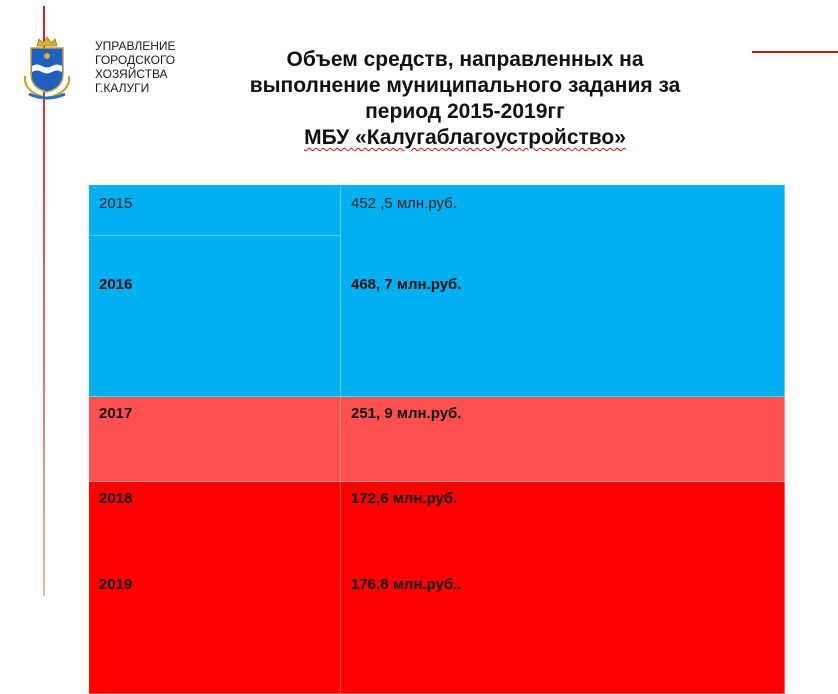  I want to click on table-row: 2015 452 ,5 млн.руб., so click(436, 210).